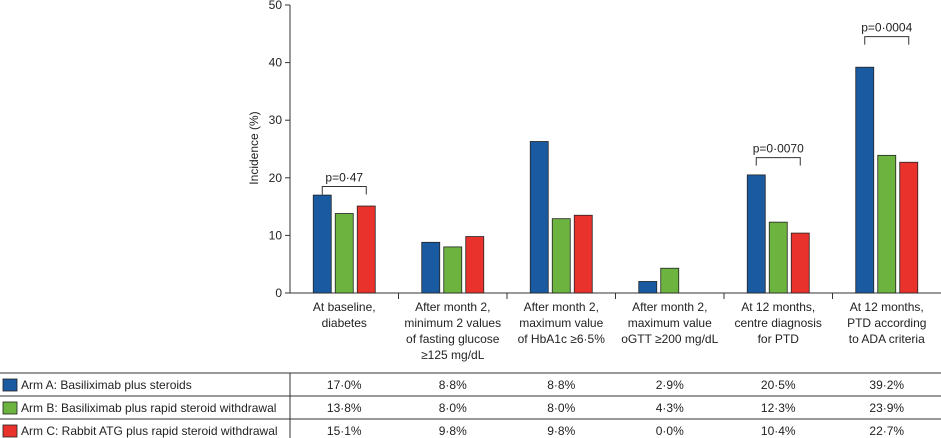 Image resolution: width=941 pixels, height=438 pixels. I want to click on table-cell: 4·3%, so click(670, 408).